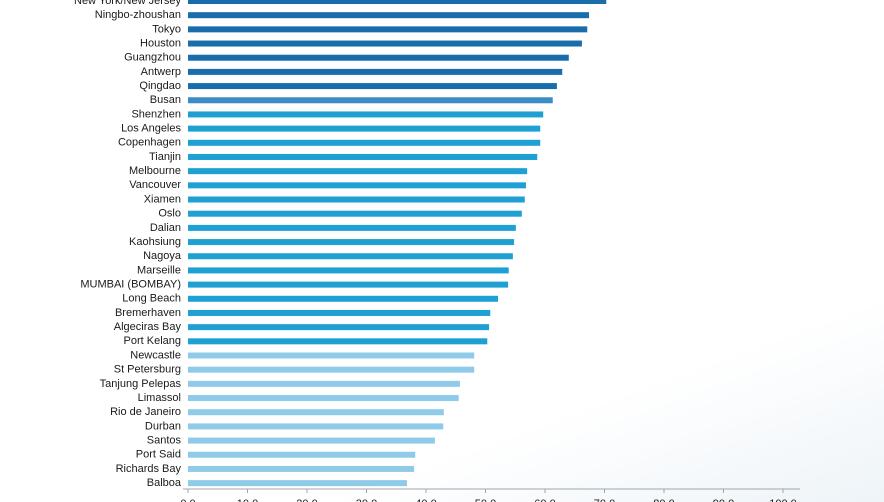 Image resolution: width=884 pixels, height=502 pixels. I want to click on y-tick-label: Oslo, so click(169, 214).